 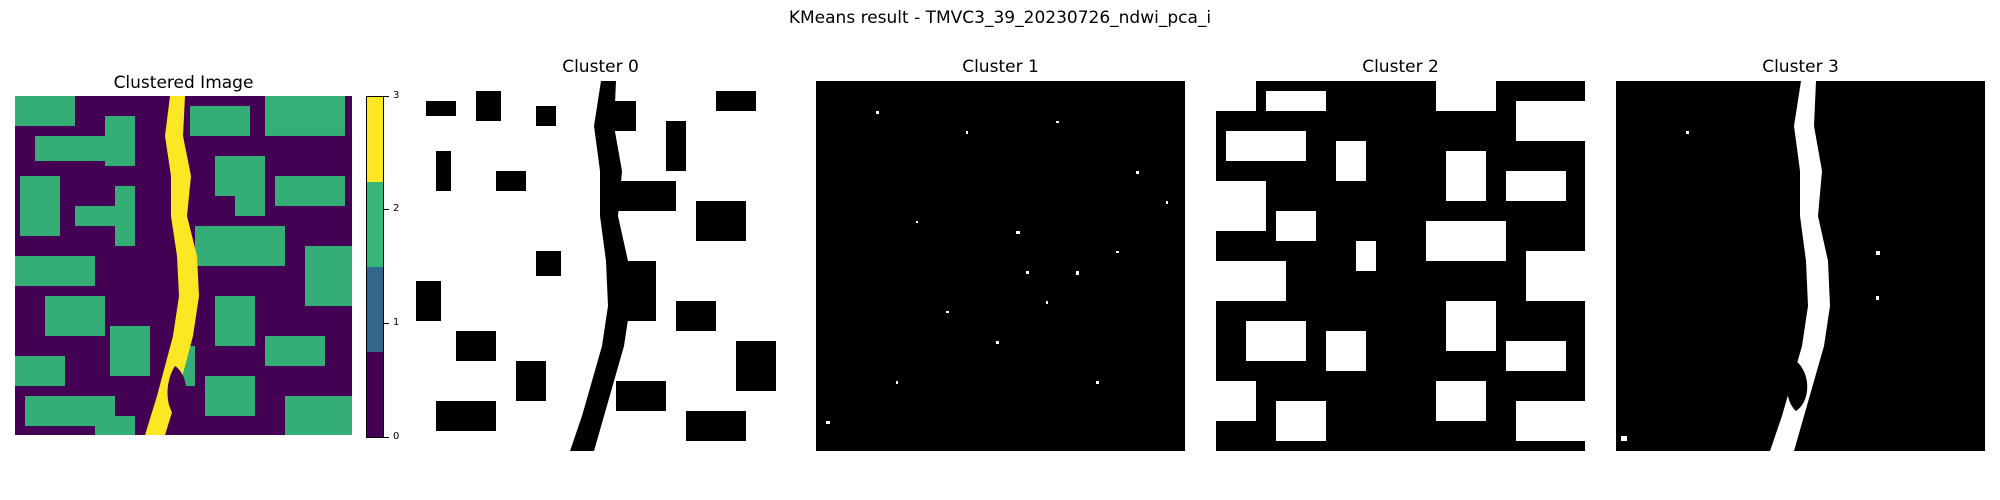 I want to click on cluster-1-image, so click(x=1000, y=266).